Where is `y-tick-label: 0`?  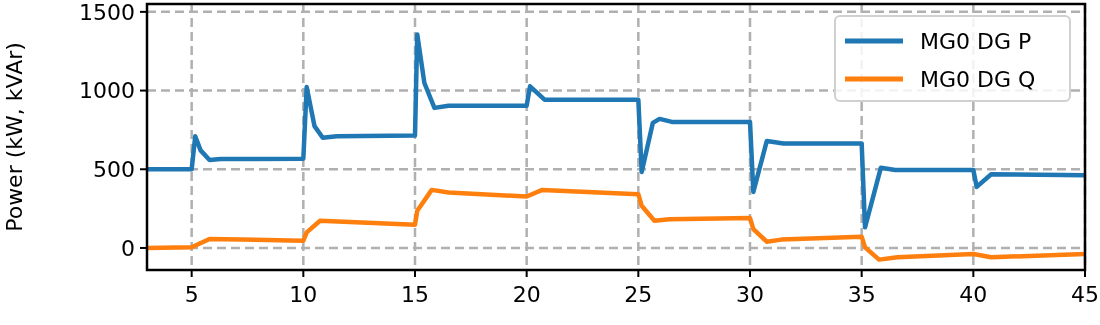 y-tick-label: 0 is located at coordinates (128, 248).